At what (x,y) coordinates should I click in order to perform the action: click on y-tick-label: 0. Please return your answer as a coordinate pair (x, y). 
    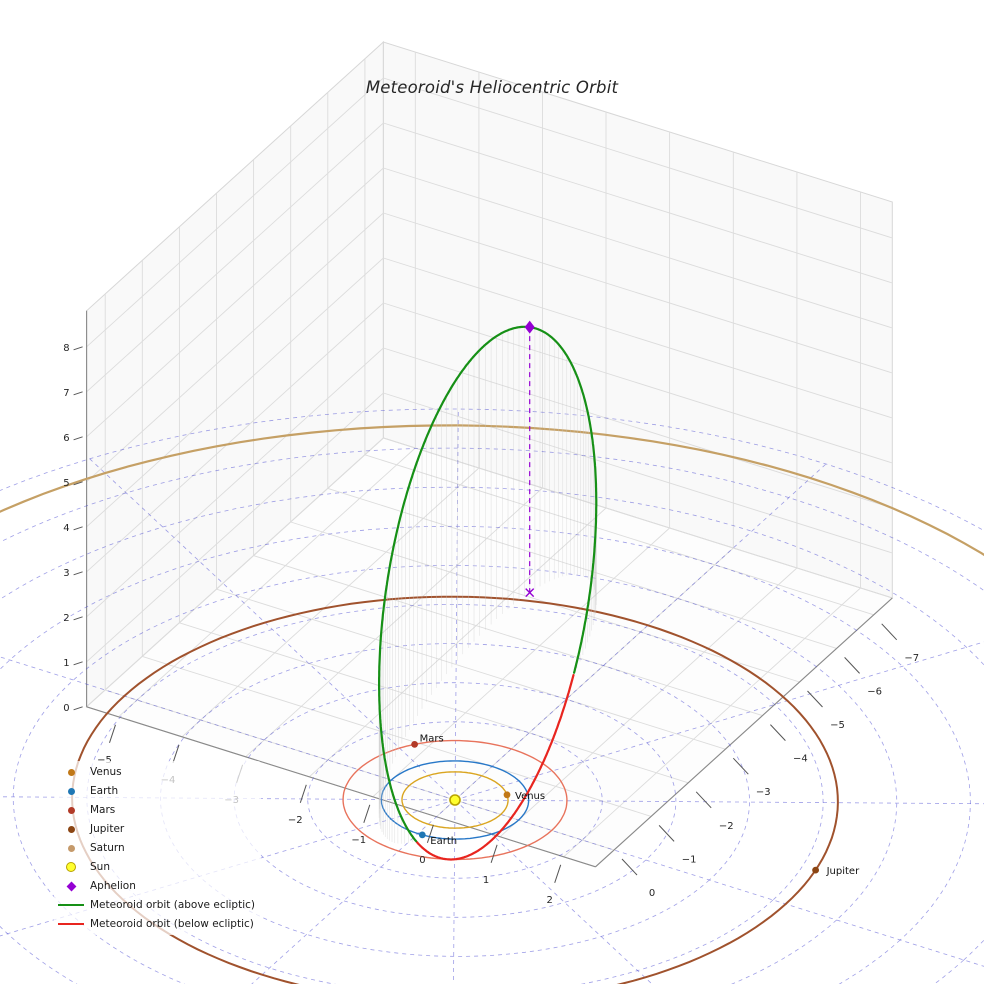
    Looking at the image, I should click on (652, 893).